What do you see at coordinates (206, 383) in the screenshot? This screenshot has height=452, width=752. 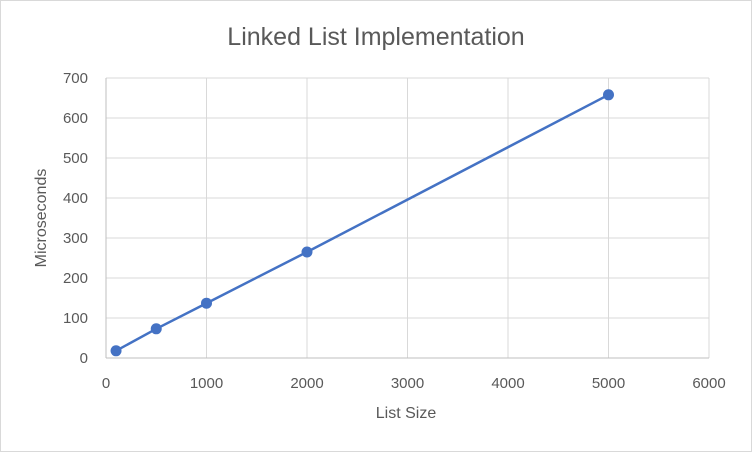 I see `x-tick-label: 1000` at bounding box center [206, 383].